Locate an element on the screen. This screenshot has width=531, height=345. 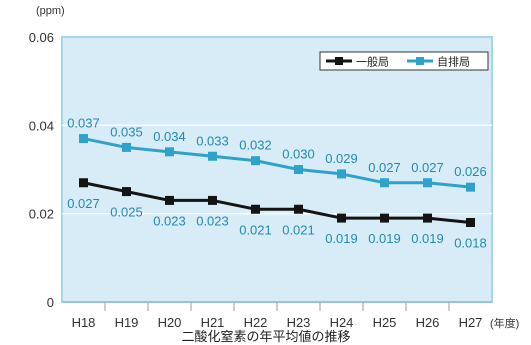
series-1-point-H22 is located at coordinates (255, 161).